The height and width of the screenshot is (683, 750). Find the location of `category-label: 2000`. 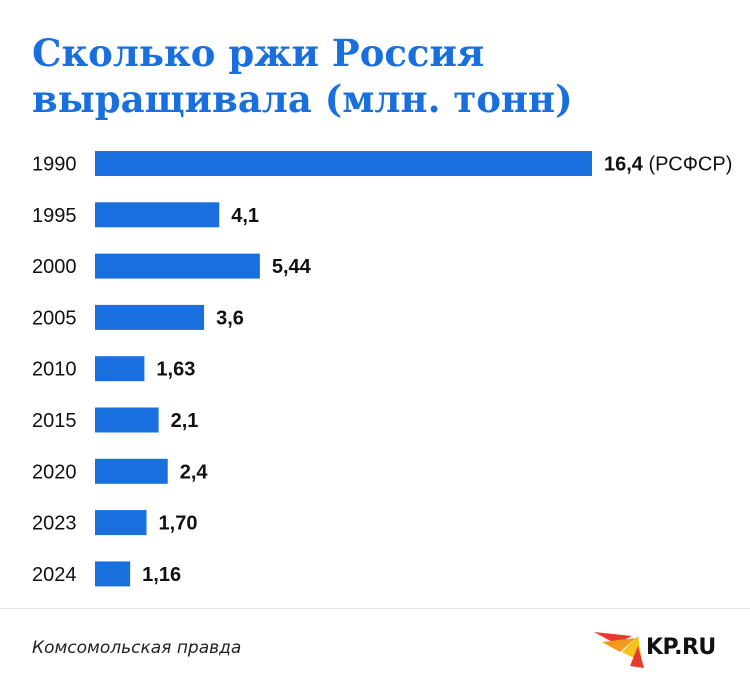

category-label: 2000 is located at coordinates (54, 267).